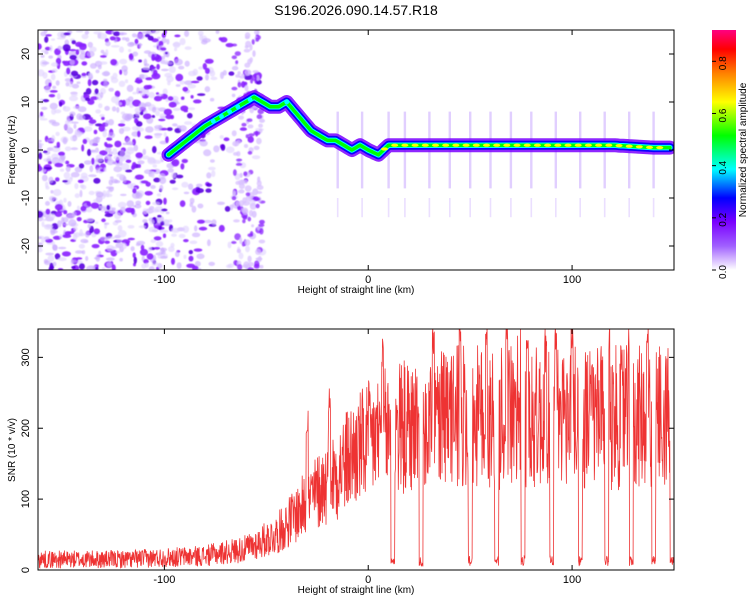 Image resolution: width=750 pixels, height=600 pixels. Describe the element at coordinates (629, 208) in the screenshot. I see `spectrogram-streak` at that location.